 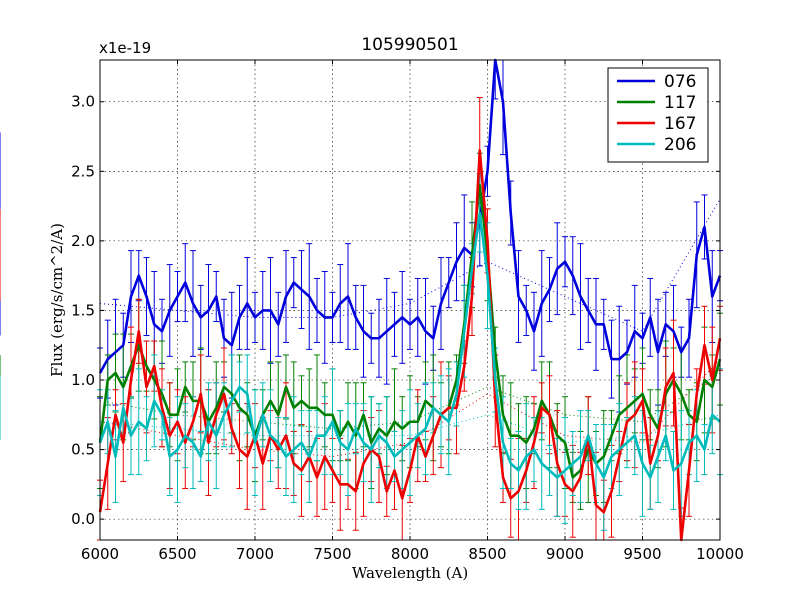 What do you see at coordinates (83, 310) in the screenshot?
I see `y-tick-label: 1.5` at bounding box center [83, 310].